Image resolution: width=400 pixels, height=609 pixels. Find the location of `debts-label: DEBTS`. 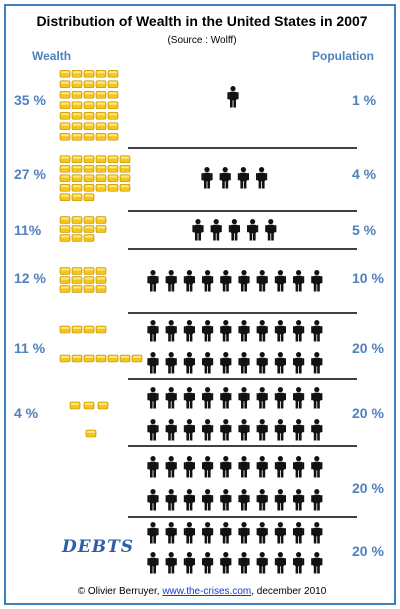

debts-label: DEBTS is located at coordinates (98, 547).